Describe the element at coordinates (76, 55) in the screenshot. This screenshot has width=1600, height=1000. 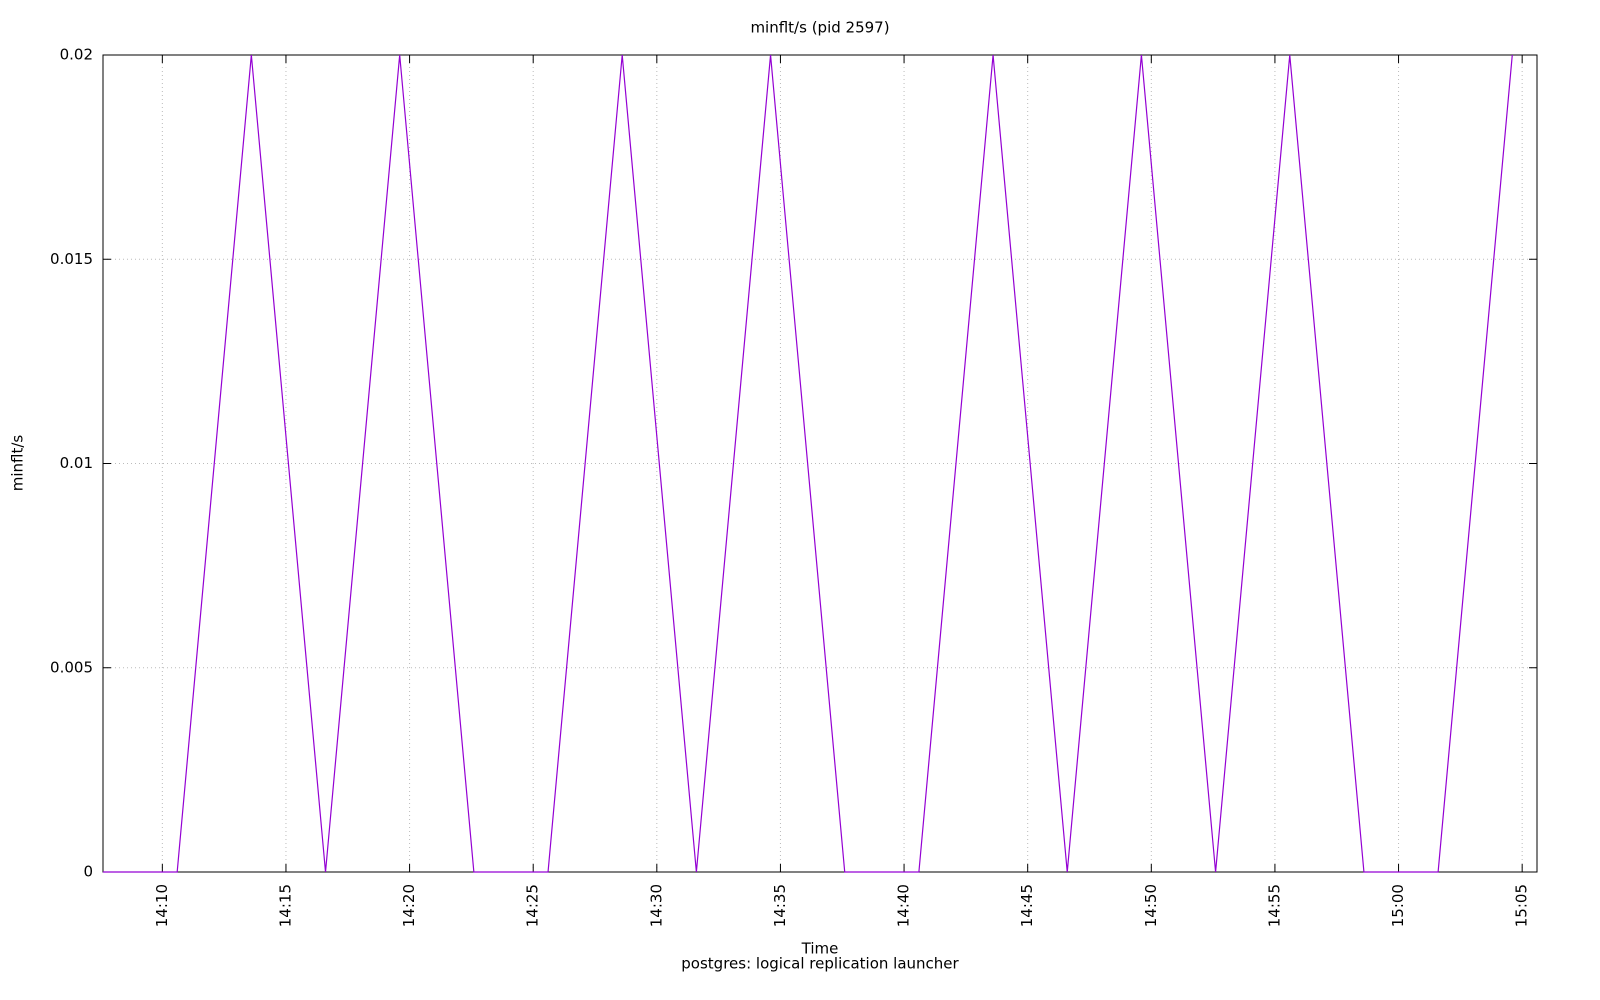
I see `y-tick-label: 0.02` at that location.